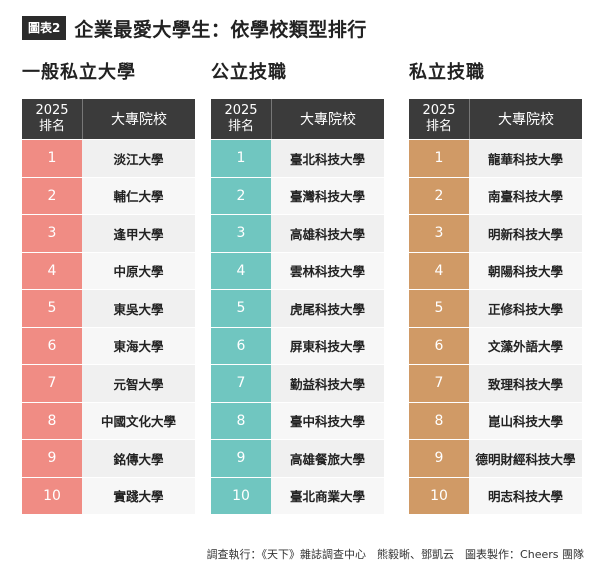  Describe the element at coordinates (525, 158) in the screenshot. I see `school-cell: 龍華科技大學` at that location.